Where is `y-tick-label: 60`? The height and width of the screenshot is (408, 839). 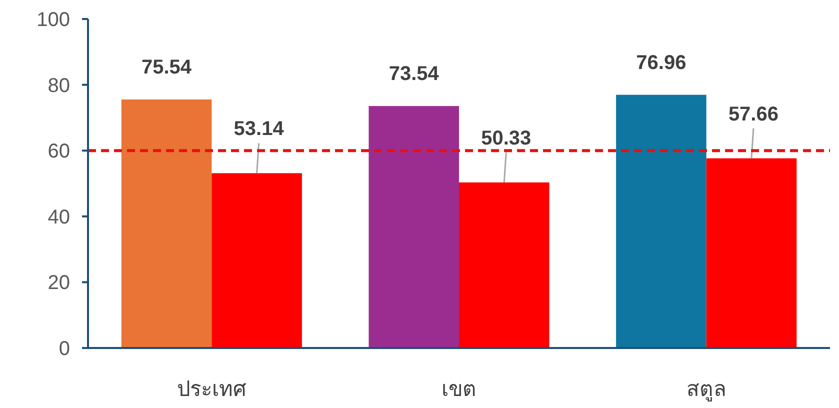 y-tick-label: 60 is located at coordinates (59, 151).